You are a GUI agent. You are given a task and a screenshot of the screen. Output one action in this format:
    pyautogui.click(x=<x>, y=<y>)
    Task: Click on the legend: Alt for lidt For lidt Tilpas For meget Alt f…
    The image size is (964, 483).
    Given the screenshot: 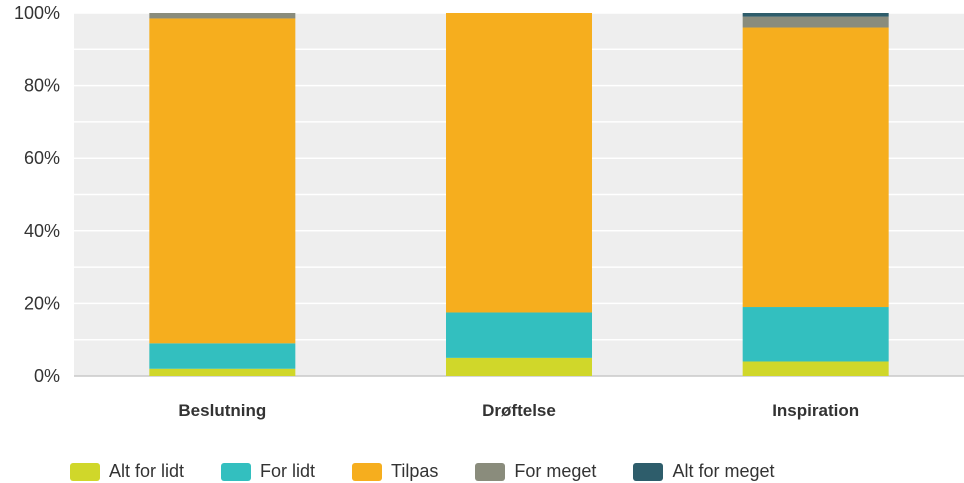 What is the action you would take?
    pyautogui.click(x=440, y=471)
    